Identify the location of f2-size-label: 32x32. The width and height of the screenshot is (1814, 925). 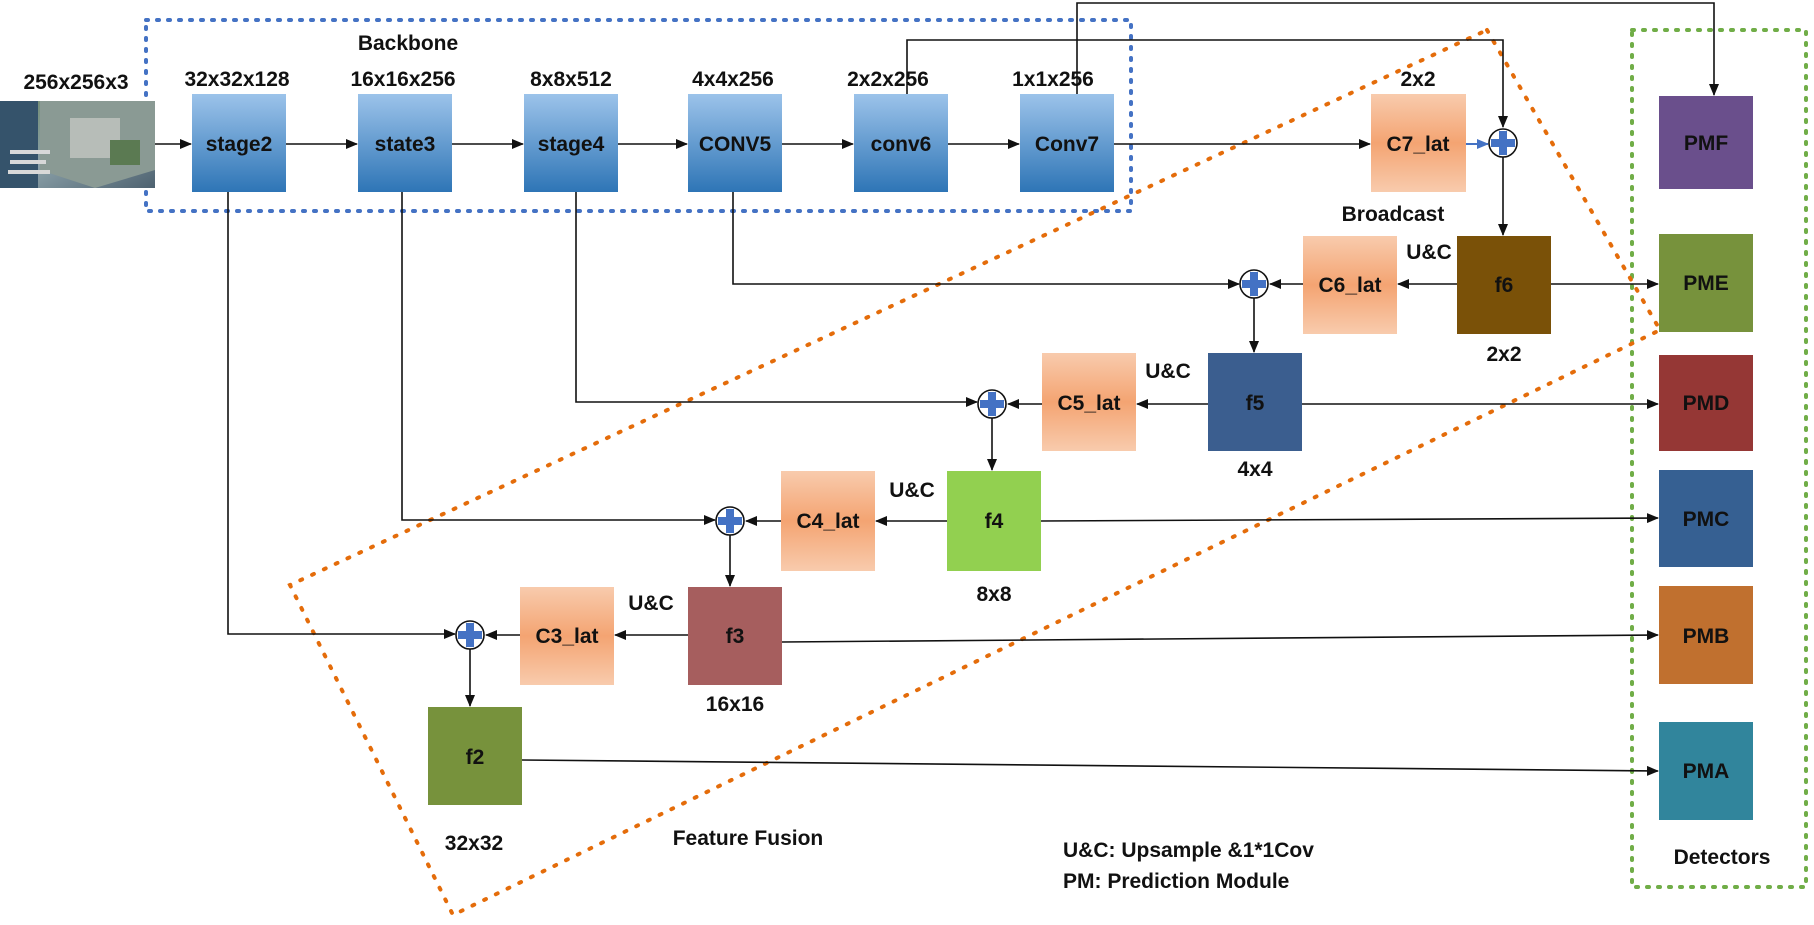
(474, 843).